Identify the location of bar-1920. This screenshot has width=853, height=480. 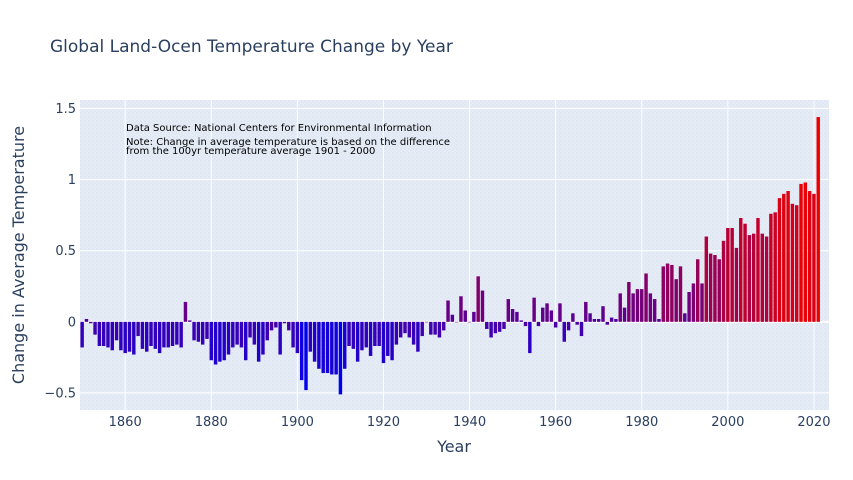
(383, 342).